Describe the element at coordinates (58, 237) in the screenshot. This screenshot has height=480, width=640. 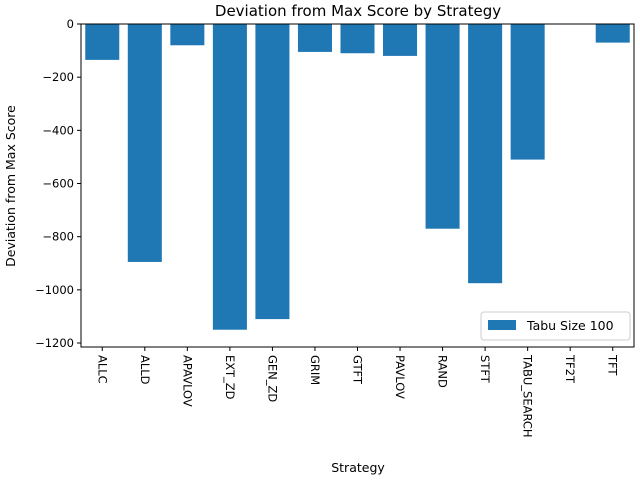
I see `y-tick-label: −800` at that location.